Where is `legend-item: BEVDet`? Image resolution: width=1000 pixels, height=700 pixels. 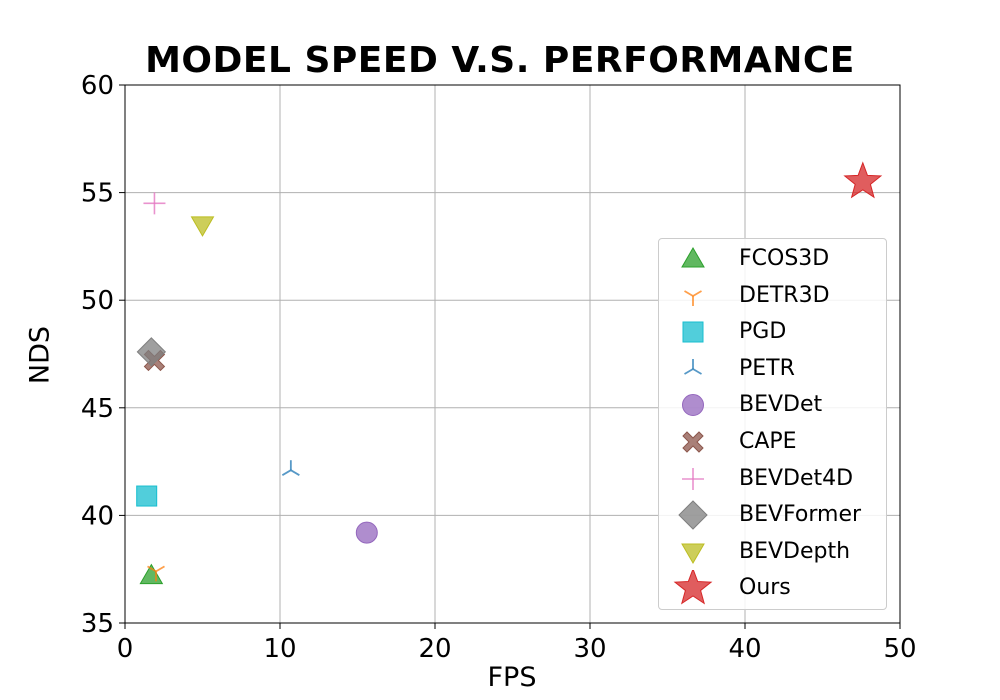
legend-item: BEVDet is located at coordinates (773, 405).